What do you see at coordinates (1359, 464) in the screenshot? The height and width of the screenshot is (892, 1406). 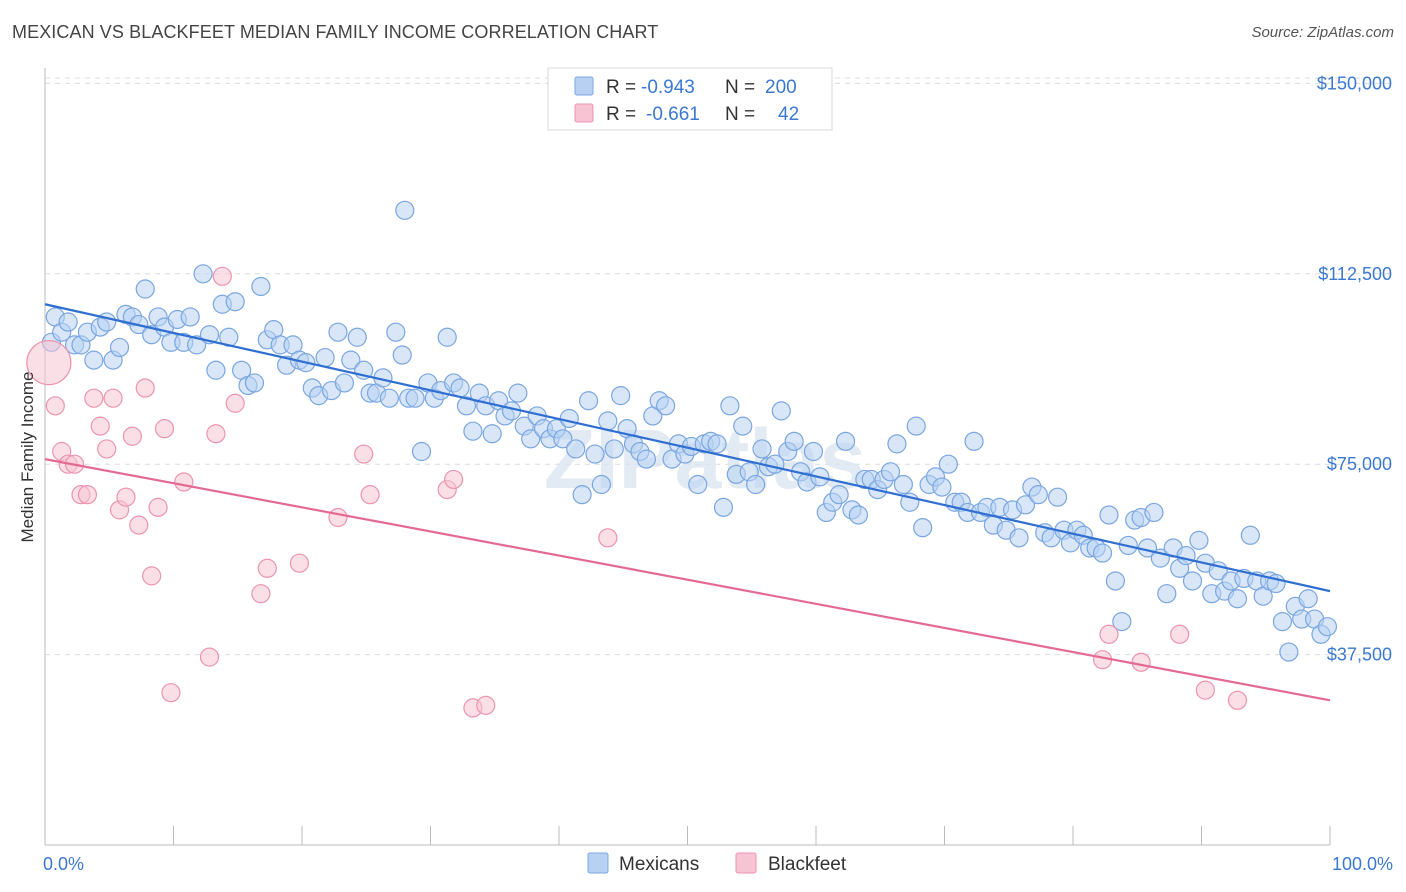 I see `y-tick-label-1: $75,000` at bounding box center [1359, 464].